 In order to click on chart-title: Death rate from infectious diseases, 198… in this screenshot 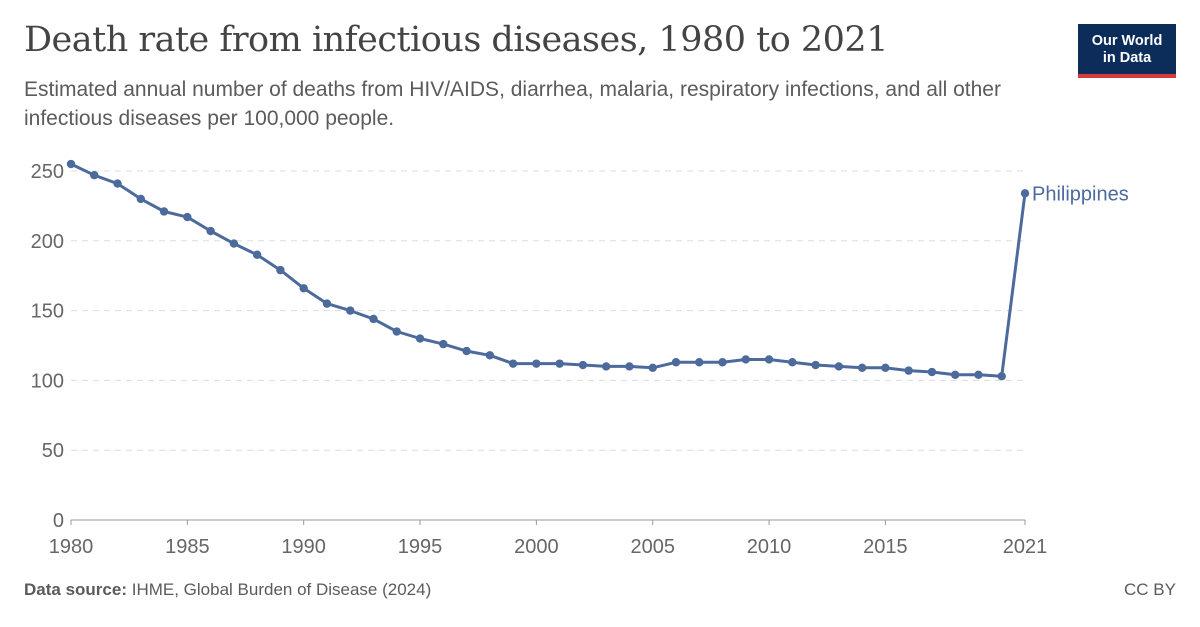, I will do `click(456, 40)`.